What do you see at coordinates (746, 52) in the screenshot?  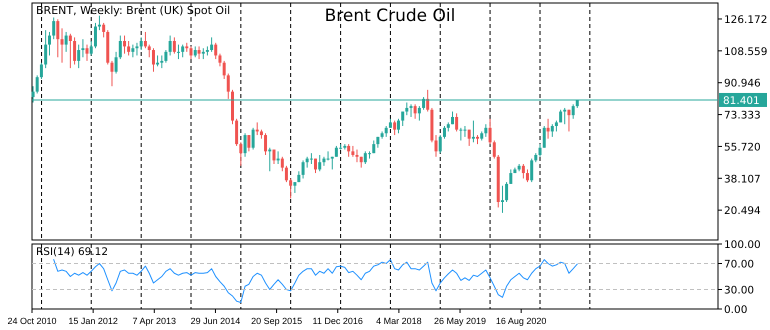 I see `y-tick-label: 108.559` at bounding box center [746, 52].